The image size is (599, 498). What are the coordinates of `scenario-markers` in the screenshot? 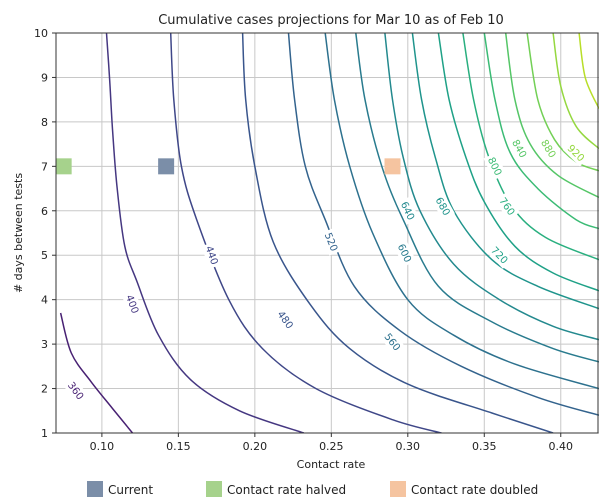 It's located at (228, 166).